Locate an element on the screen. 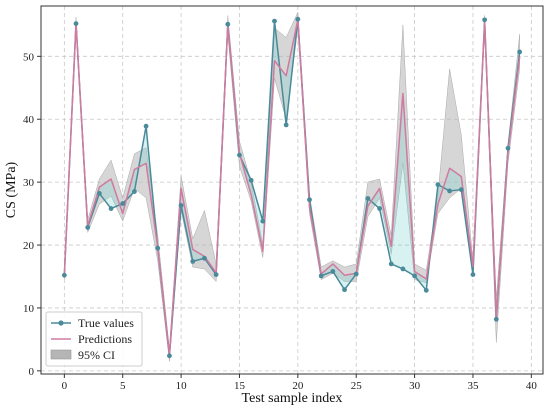 The image size is (550, 409). x-tick-label: 25 is located at coordinates (357, 386).